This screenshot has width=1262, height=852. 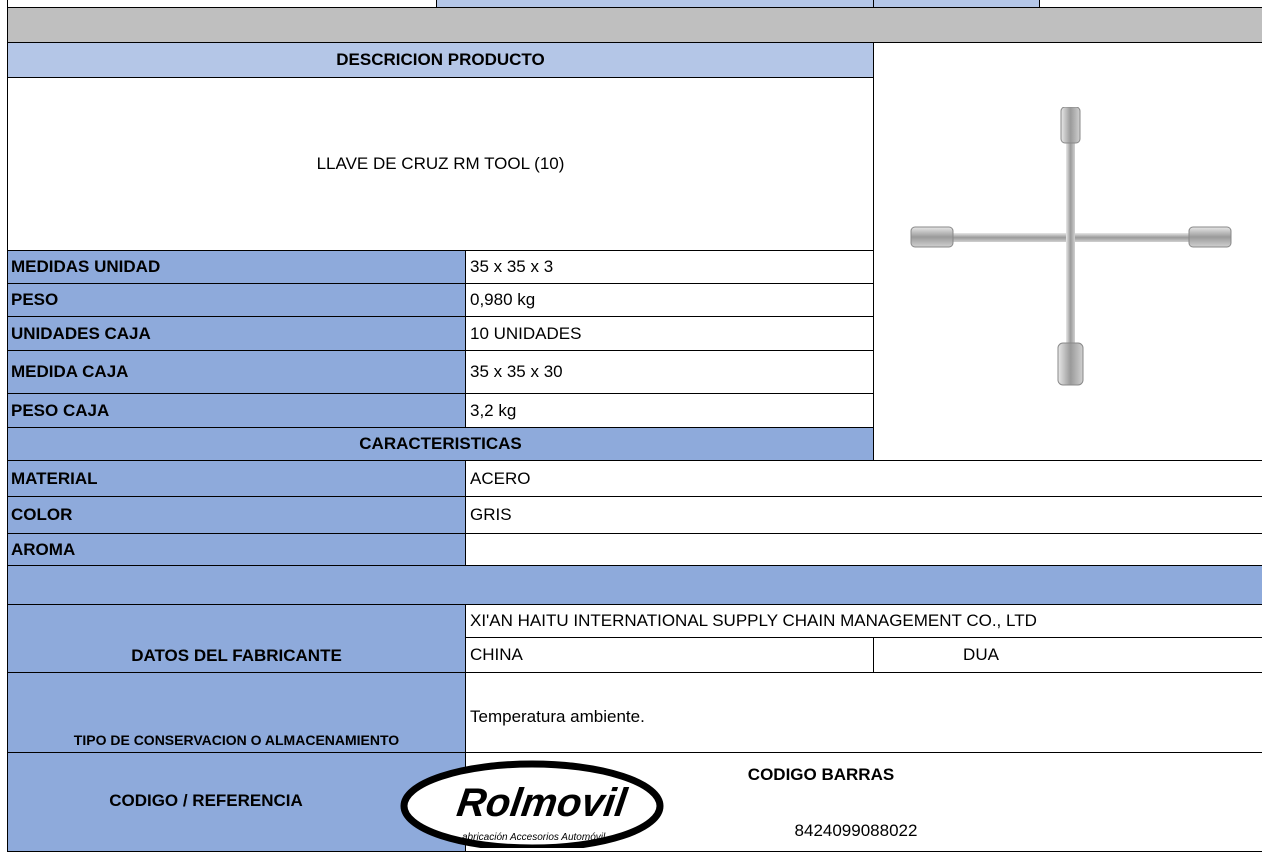 I want to click on wrench-image, so click(x=1071, y=245).